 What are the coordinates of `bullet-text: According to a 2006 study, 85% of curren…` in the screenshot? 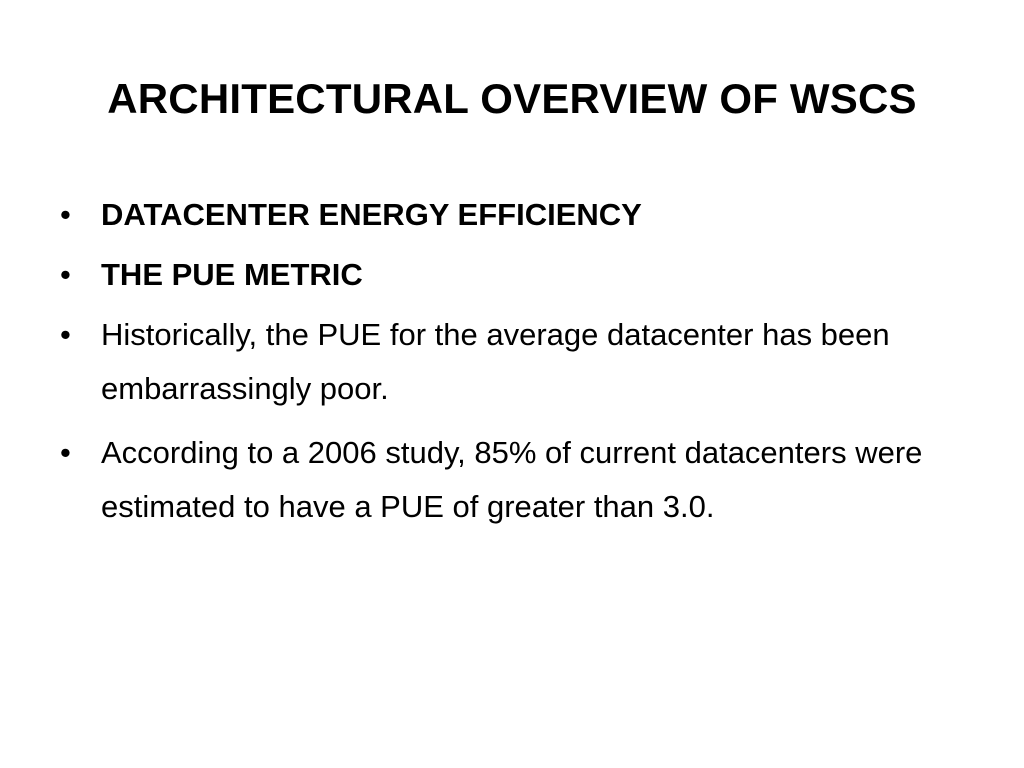 It's located at (512, 479).